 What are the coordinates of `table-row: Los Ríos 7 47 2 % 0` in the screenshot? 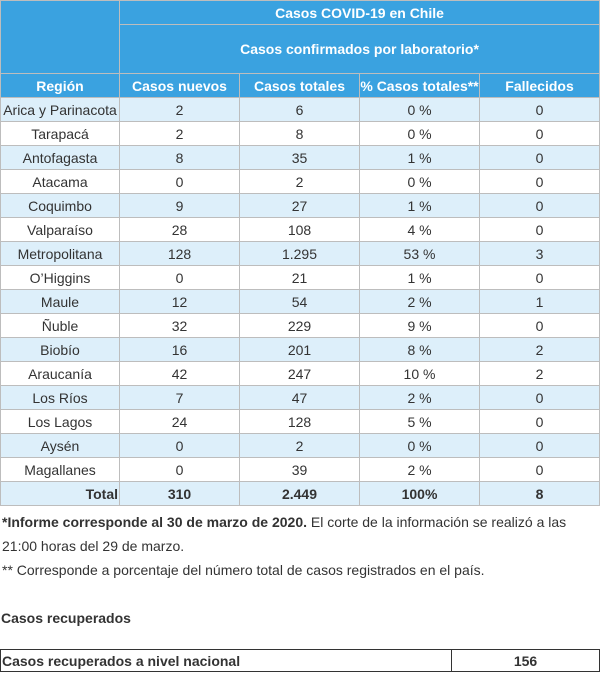 It's located at (300, 397).